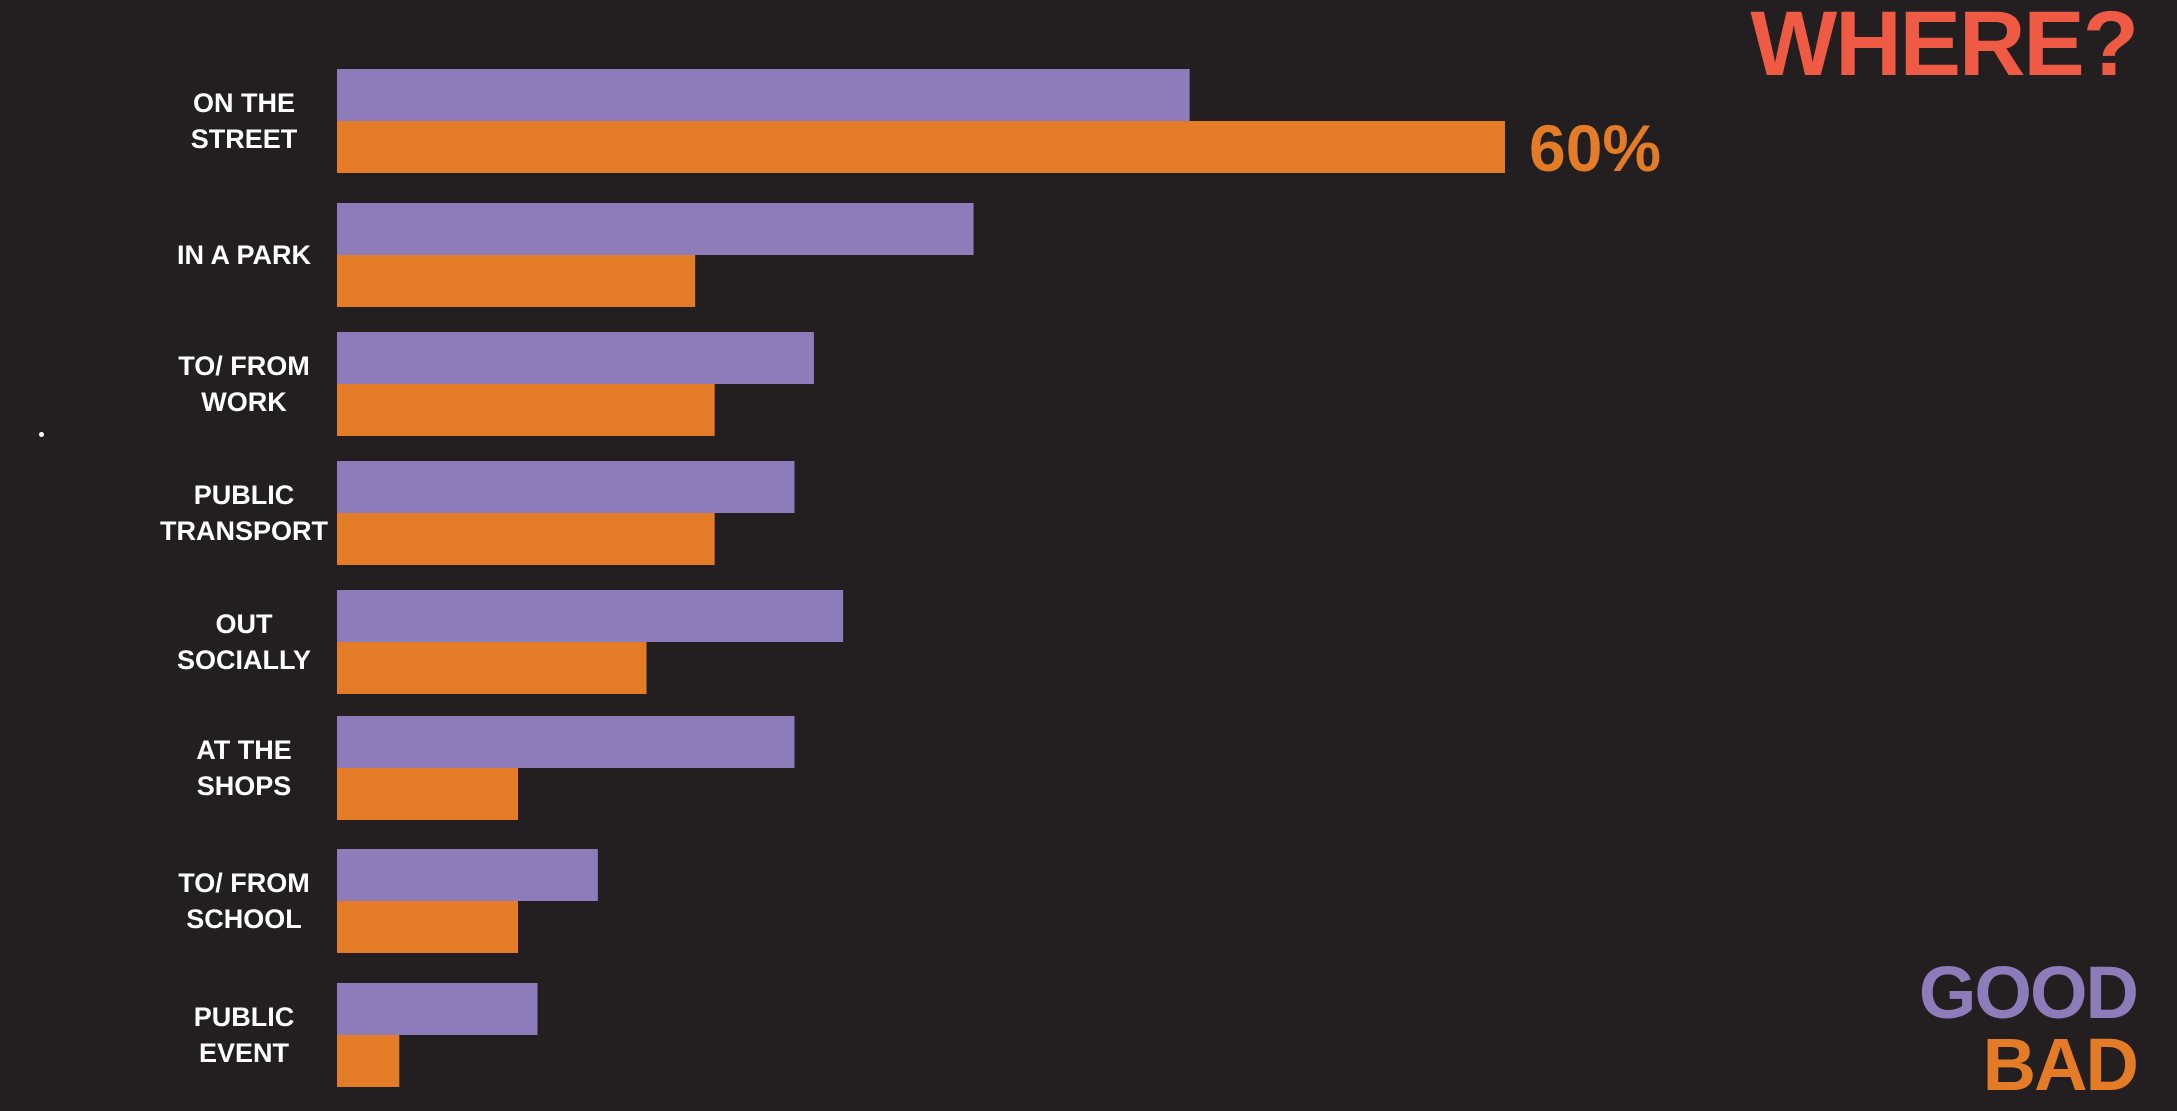 This screenshot has height=1111, width=2177. Describe the element at coordinates (41, 434) in the screenshot. I see `stray-dot` at that location.